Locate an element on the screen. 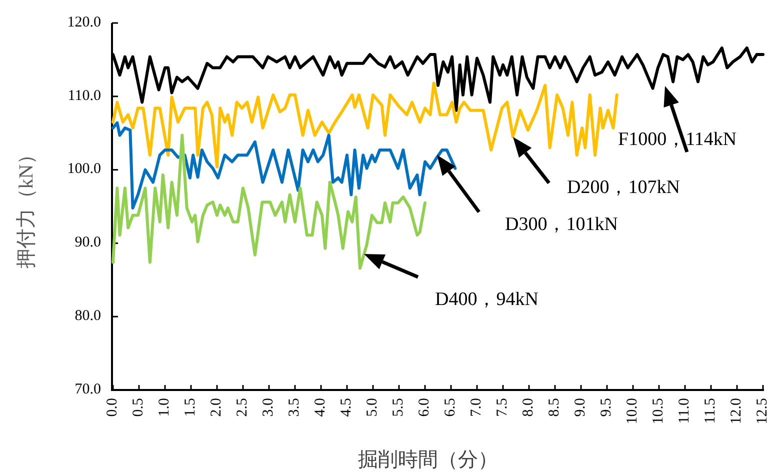  y-tick-label: 110.0 is located at coordinates (84, 96).